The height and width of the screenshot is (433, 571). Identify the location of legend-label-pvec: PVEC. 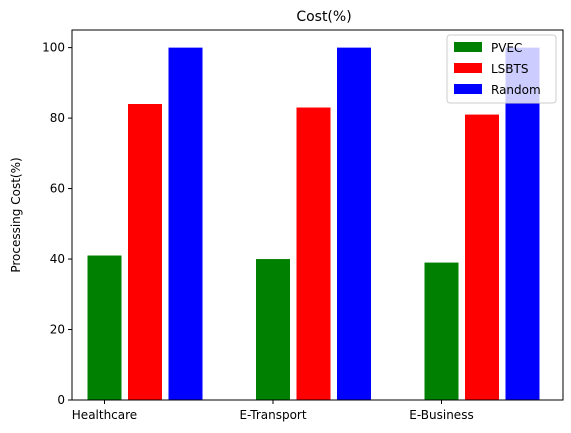
(506, 48).